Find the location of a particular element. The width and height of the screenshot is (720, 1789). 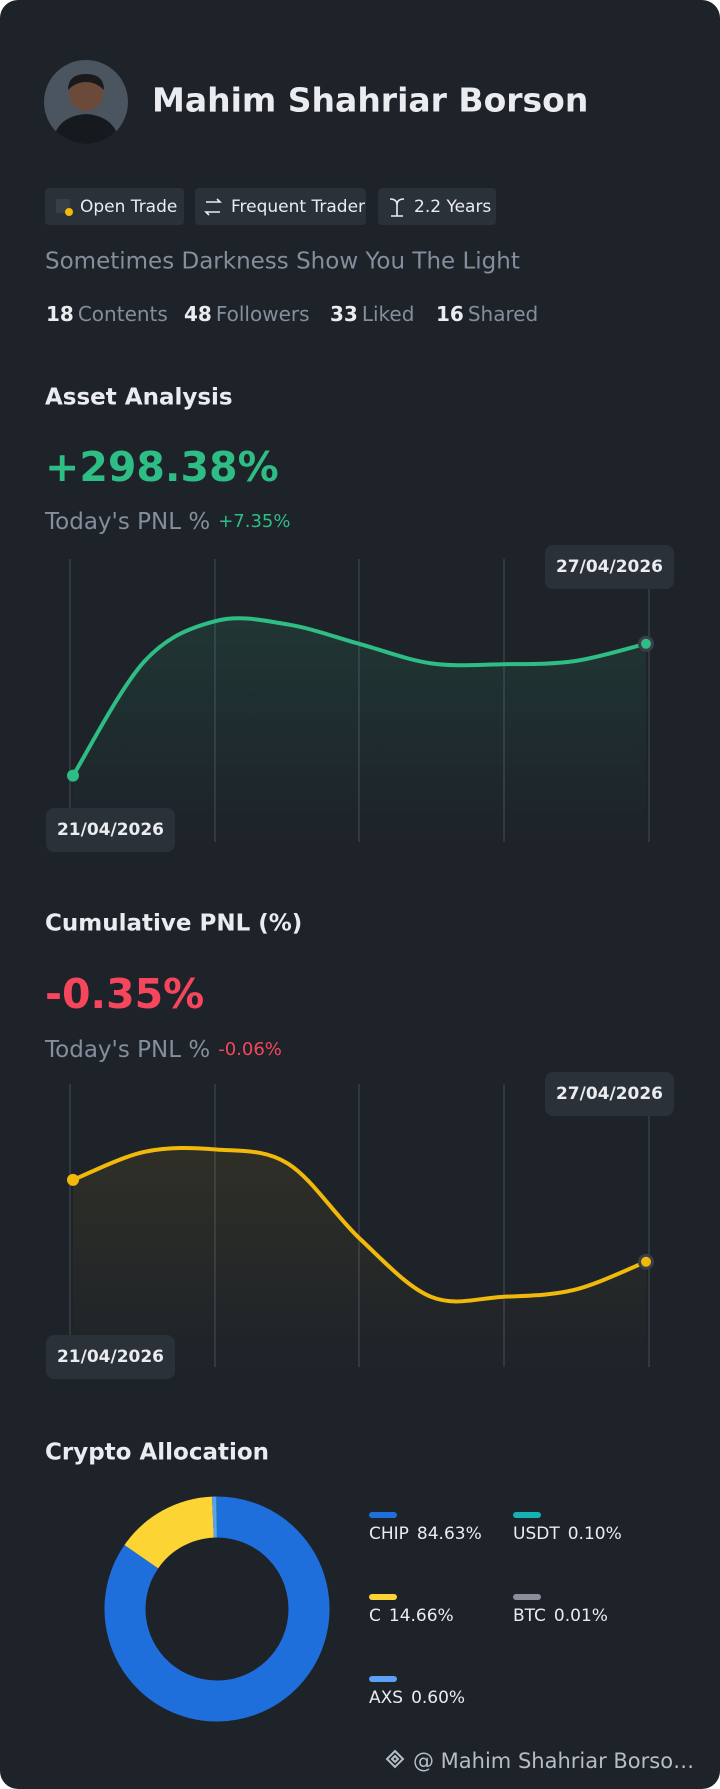

legend-value: 84.63% is located at coordinates (449, 1534).